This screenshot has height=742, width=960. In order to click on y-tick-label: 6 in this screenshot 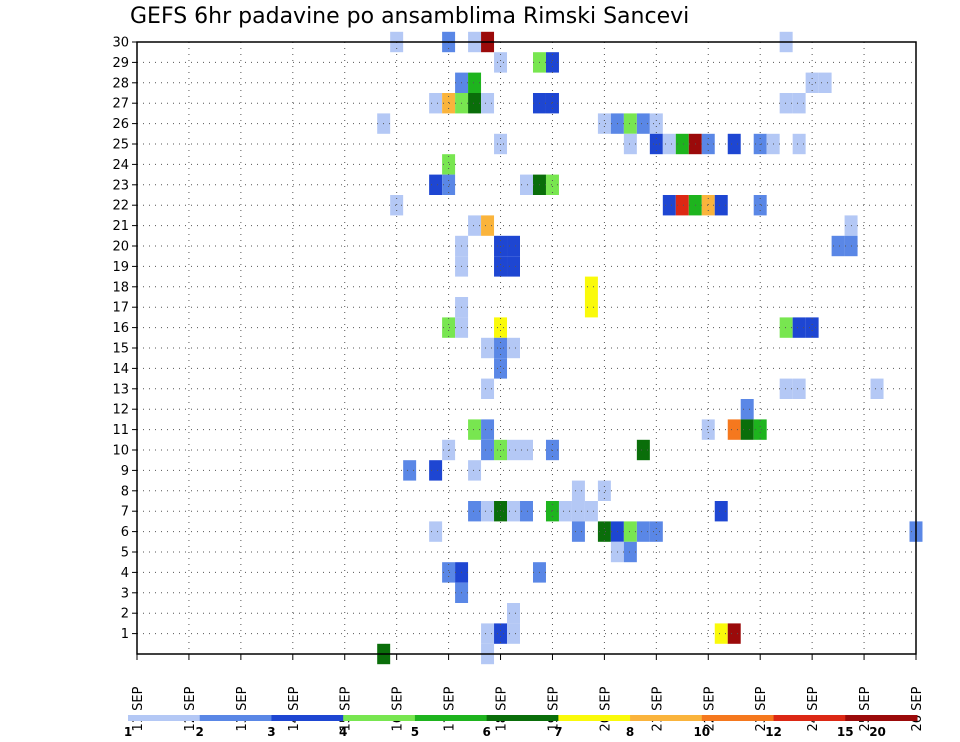, I will do `click(125, 532)`.